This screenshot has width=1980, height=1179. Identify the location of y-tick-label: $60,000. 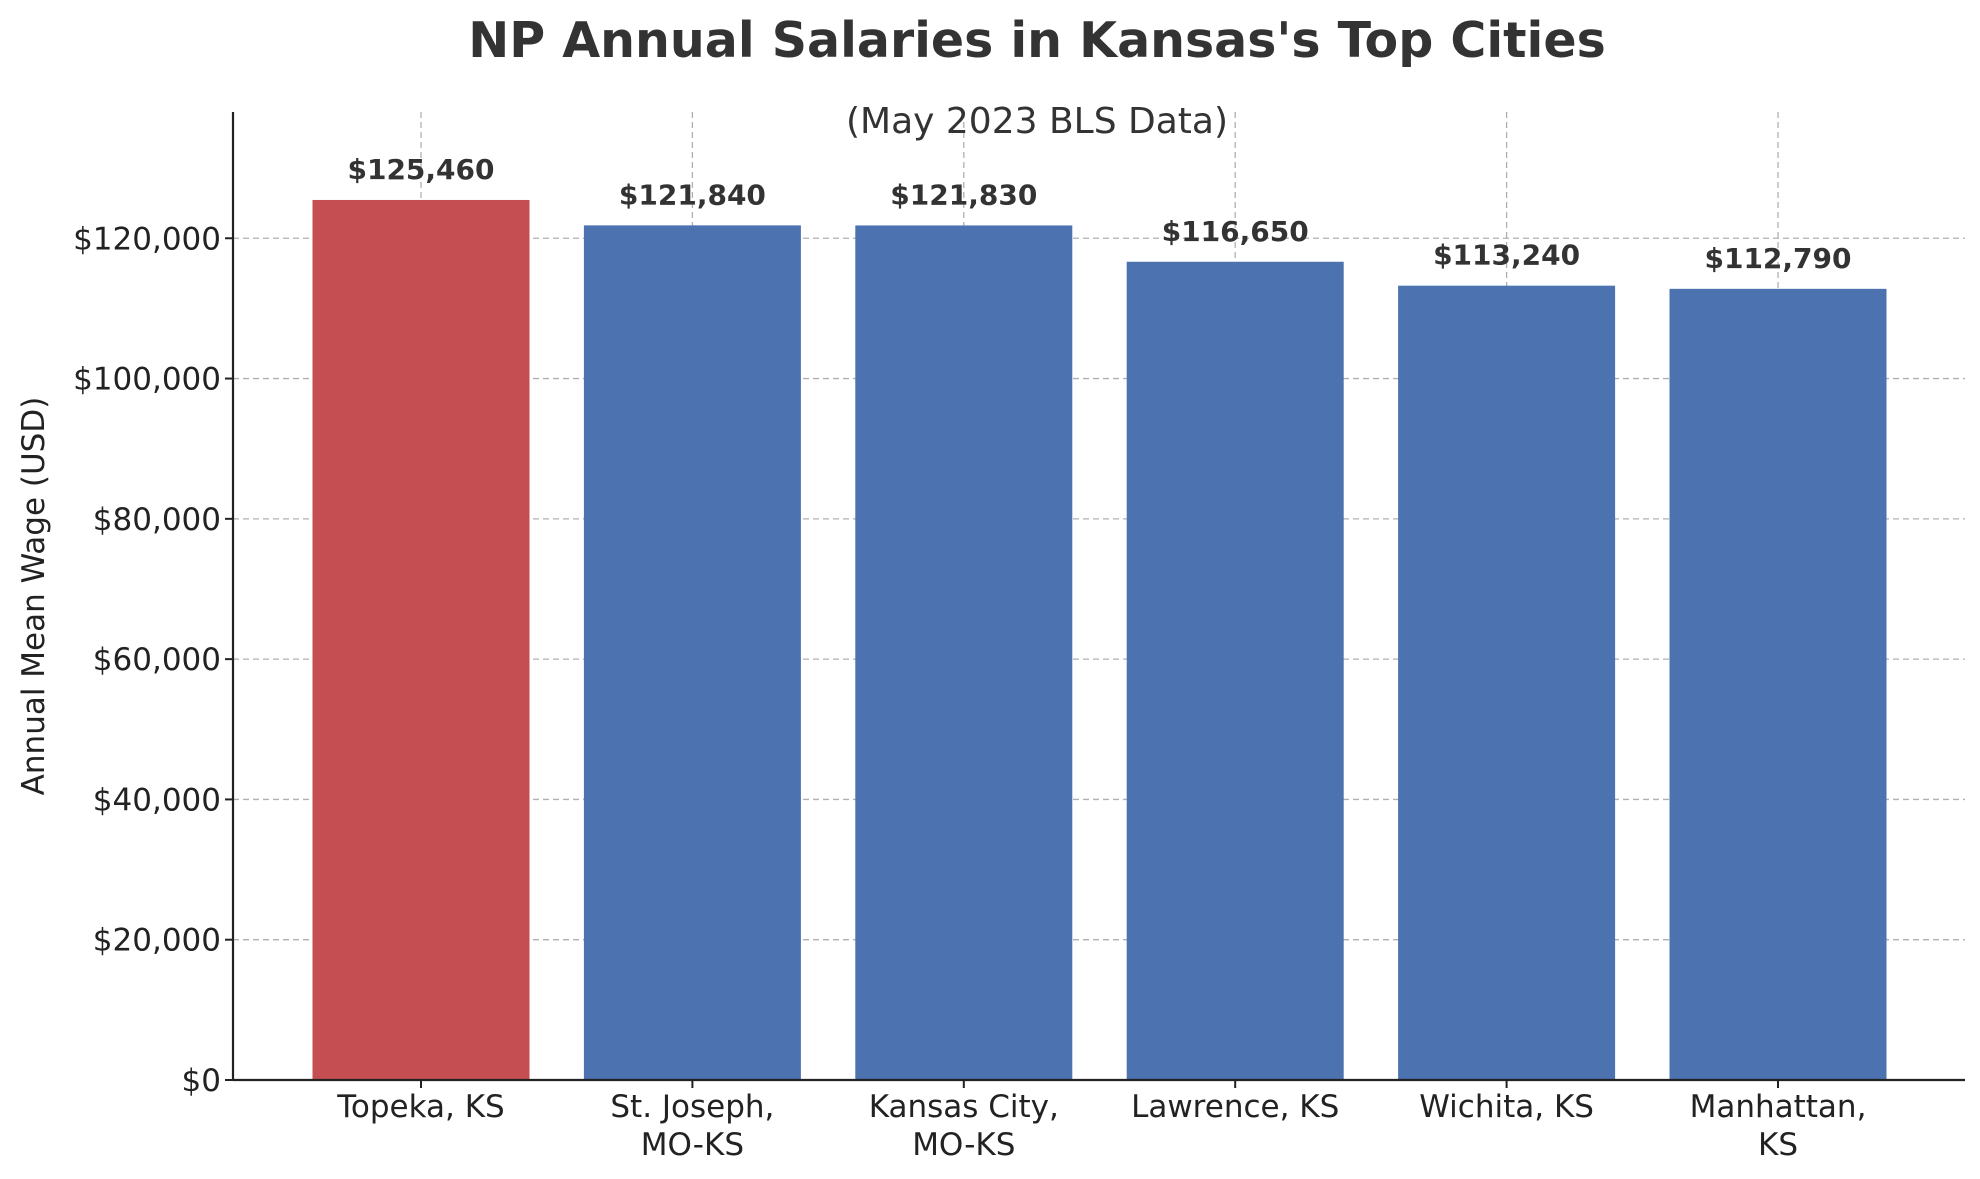
(157, 660).